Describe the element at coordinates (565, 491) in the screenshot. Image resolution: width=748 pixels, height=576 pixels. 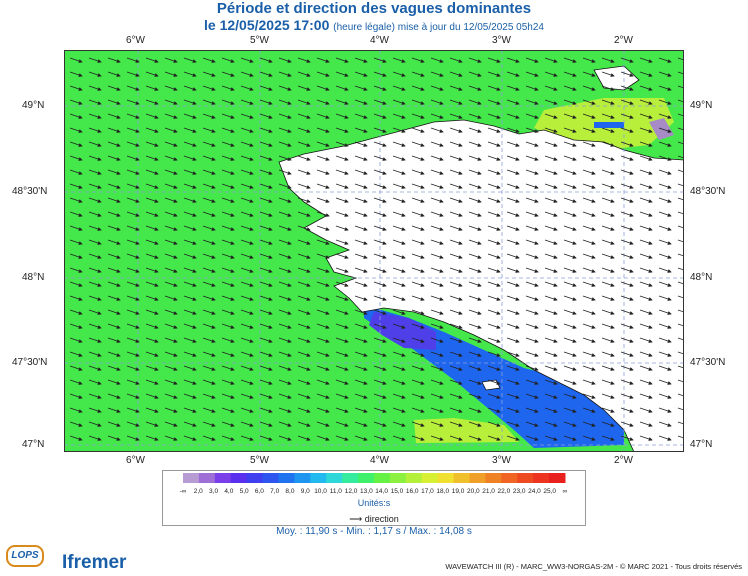
I see `colorbar-label: ∞` at that location.